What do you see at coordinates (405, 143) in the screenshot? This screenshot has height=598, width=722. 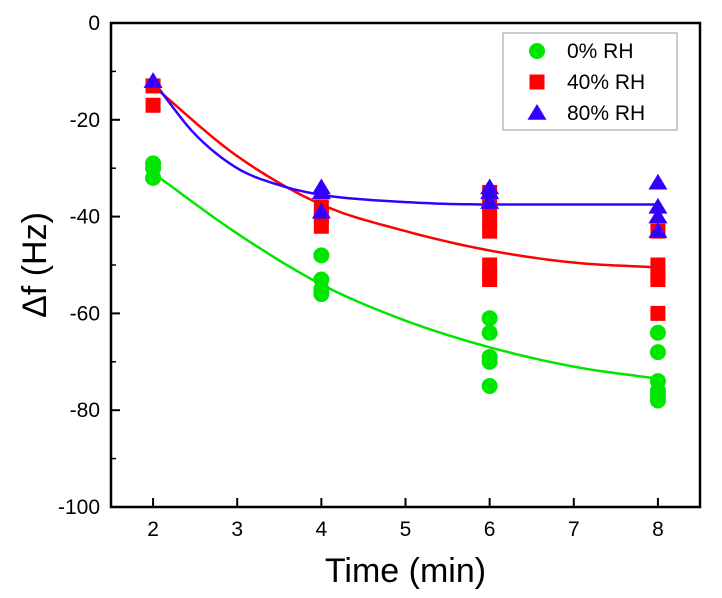 I see `fit-curve-80pct-rh` at bounding box center [405, 143].